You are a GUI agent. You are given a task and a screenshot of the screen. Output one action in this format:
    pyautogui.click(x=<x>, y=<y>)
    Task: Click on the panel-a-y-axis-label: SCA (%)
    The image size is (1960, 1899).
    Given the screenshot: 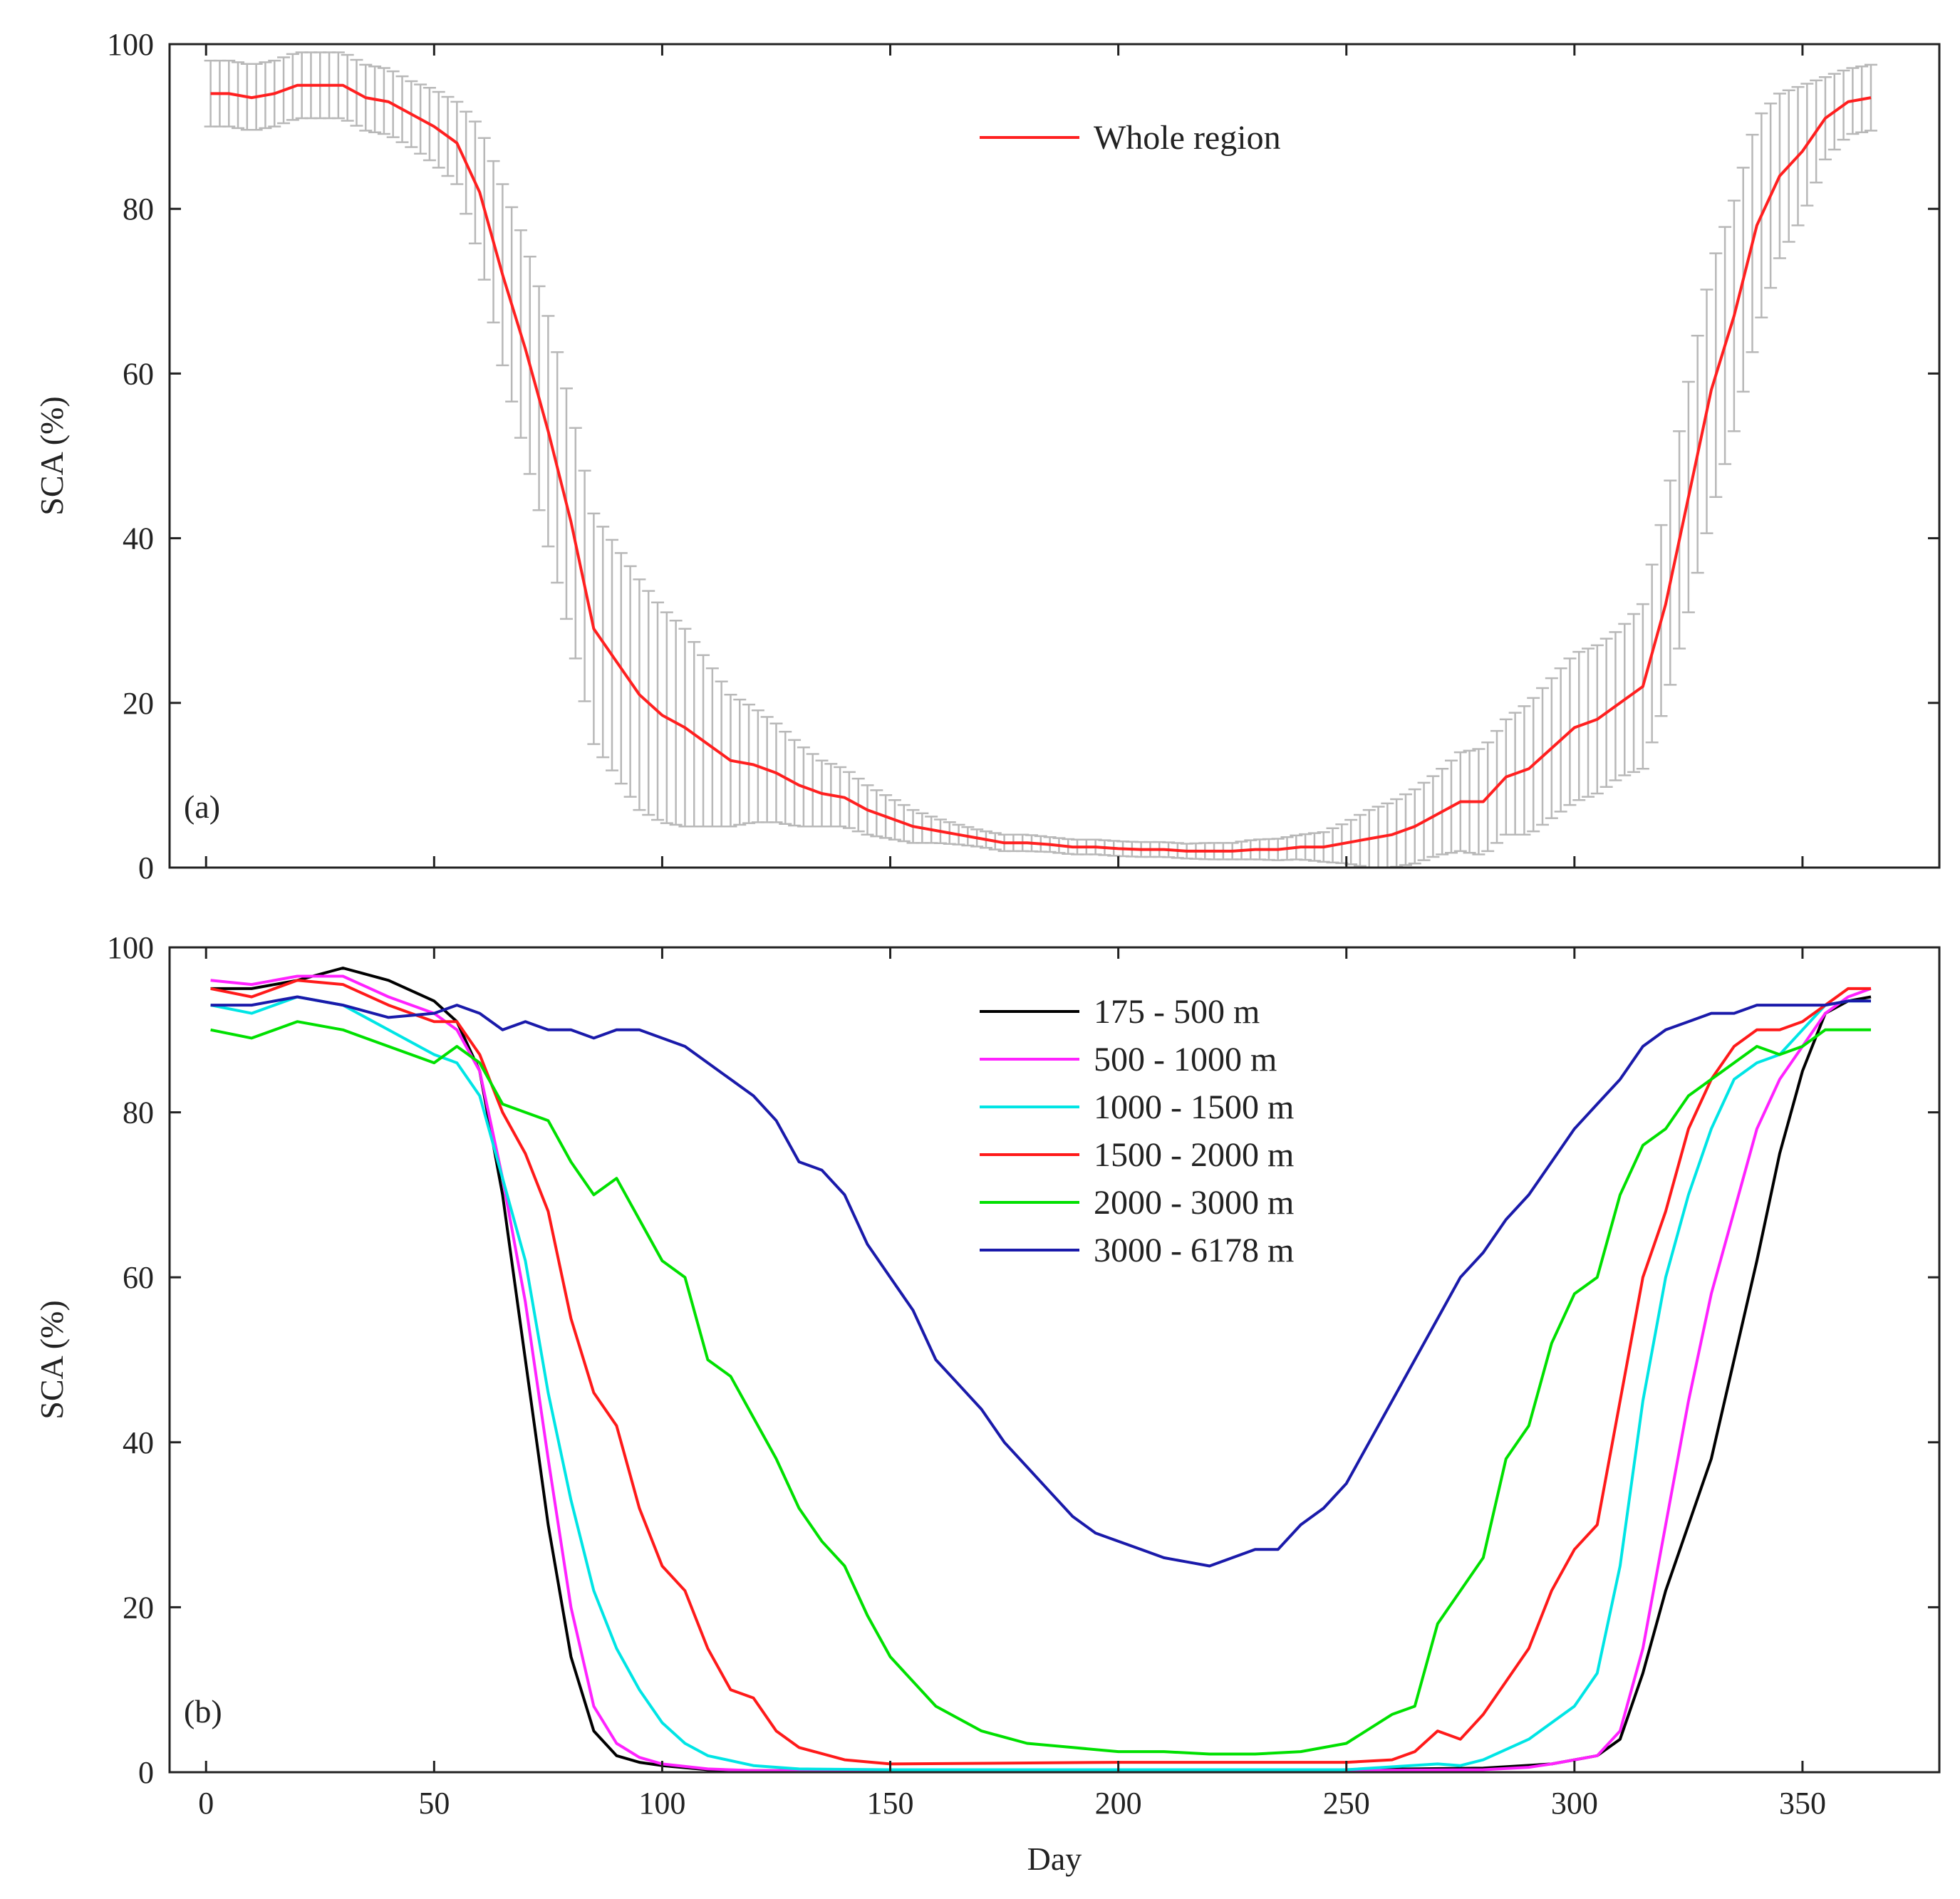 What is the action you would take?
    pyautogui.click(x=51, y=455)
    